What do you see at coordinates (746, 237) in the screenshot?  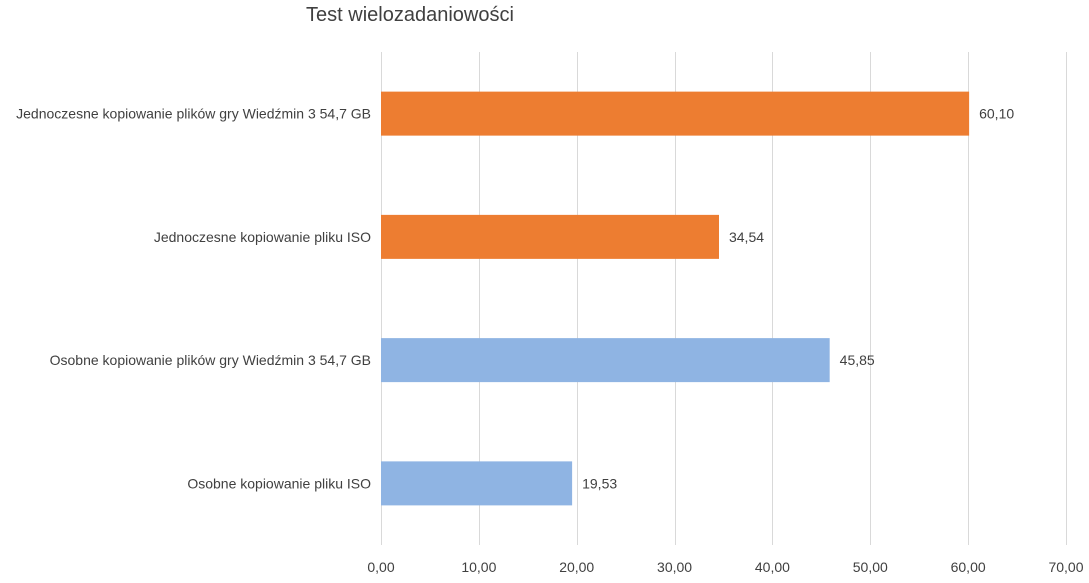 I see `data-label: 34,54` at bounding box center [746, 237].